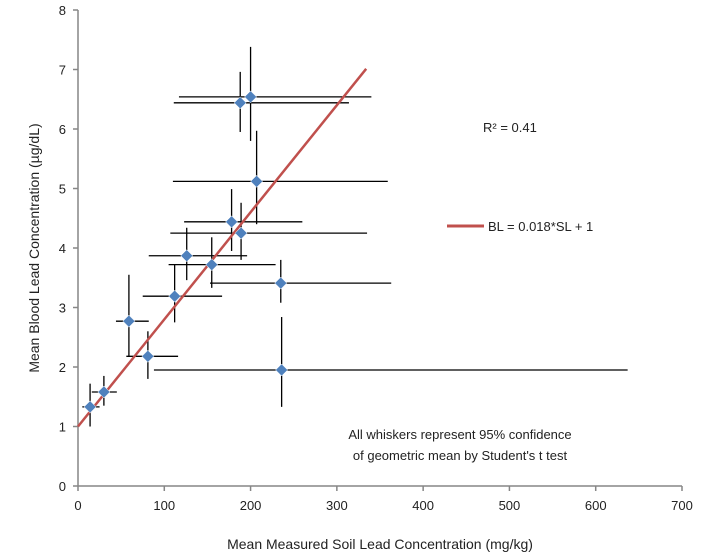 The image size is (713, 560). Describe the element at coordinates (459, 434) in the screenshot. I see `note-line-1: All whiskers represent 95% confidence` at that location.